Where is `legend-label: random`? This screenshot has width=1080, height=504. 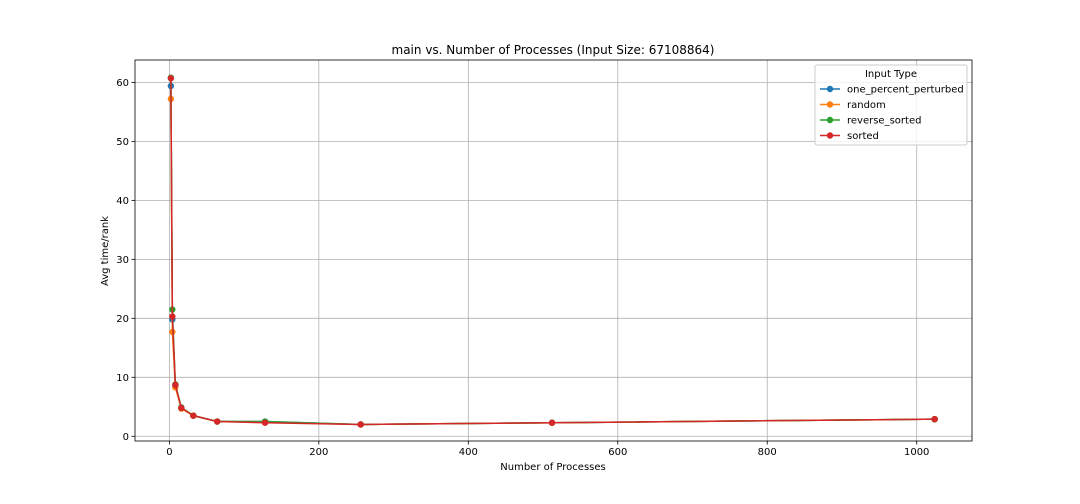
legend-label: random is located at coordinates (866, 105).